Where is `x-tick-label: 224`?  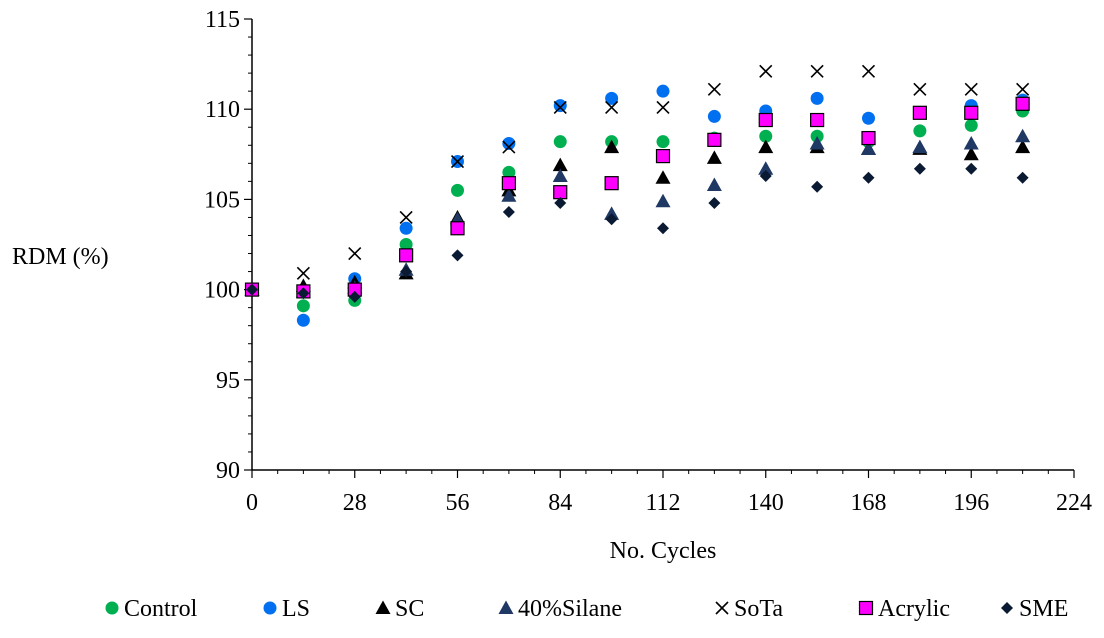
x-tick-label: 224 is located at coordinates (1074, 503).